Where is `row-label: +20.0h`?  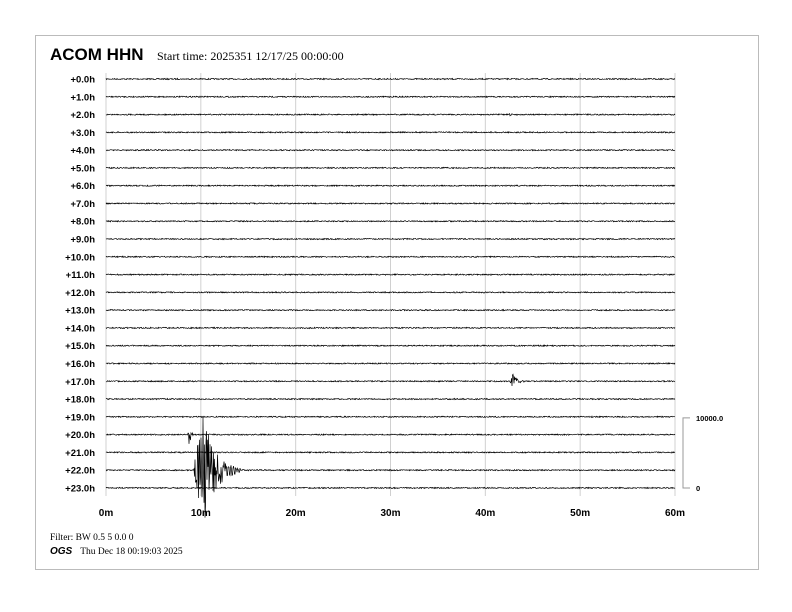
row-label: +20.0h is located at coordinates (80, 435).